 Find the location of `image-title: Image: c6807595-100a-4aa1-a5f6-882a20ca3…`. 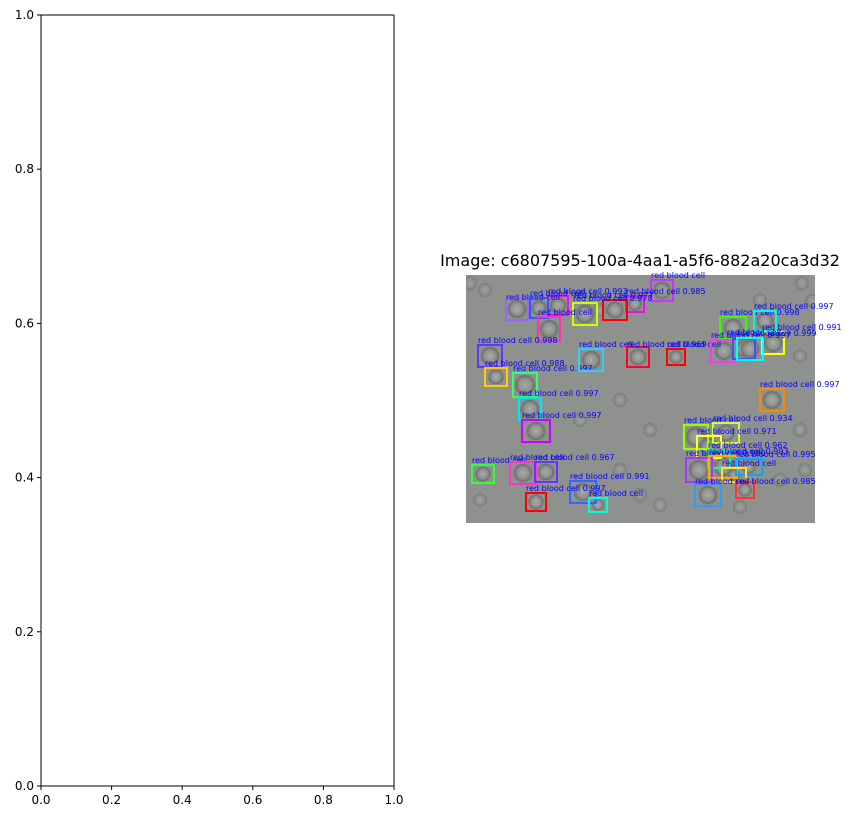

image-title: Image: c6807595-100a-4aa1-a5f6-882a20ca3… is located at coordinates (640, 260).